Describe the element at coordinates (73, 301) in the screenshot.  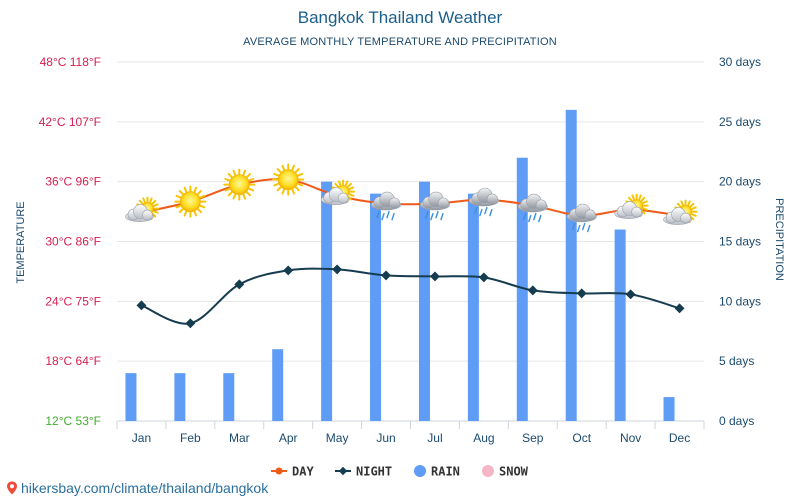
I see `left-tick-label: 24°C 75°F` at that location.